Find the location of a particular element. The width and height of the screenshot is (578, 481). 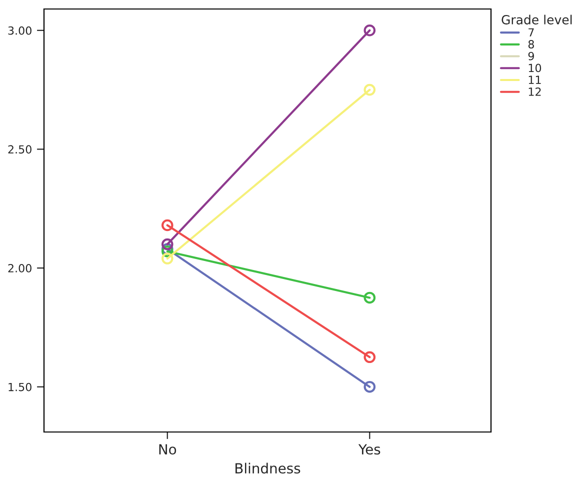

x-axis-title: Blindness is located at coordinates (268, 468).